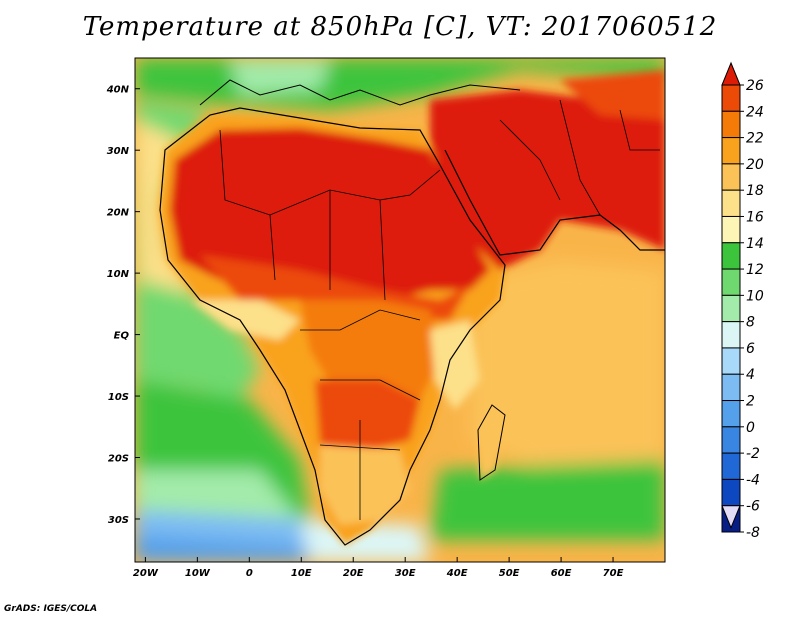 The width and height of the screenshot is (800, 618). Describe the element at coordinates (755, 270) in the screenshot. I see `colorbar-label: 12` at that location.